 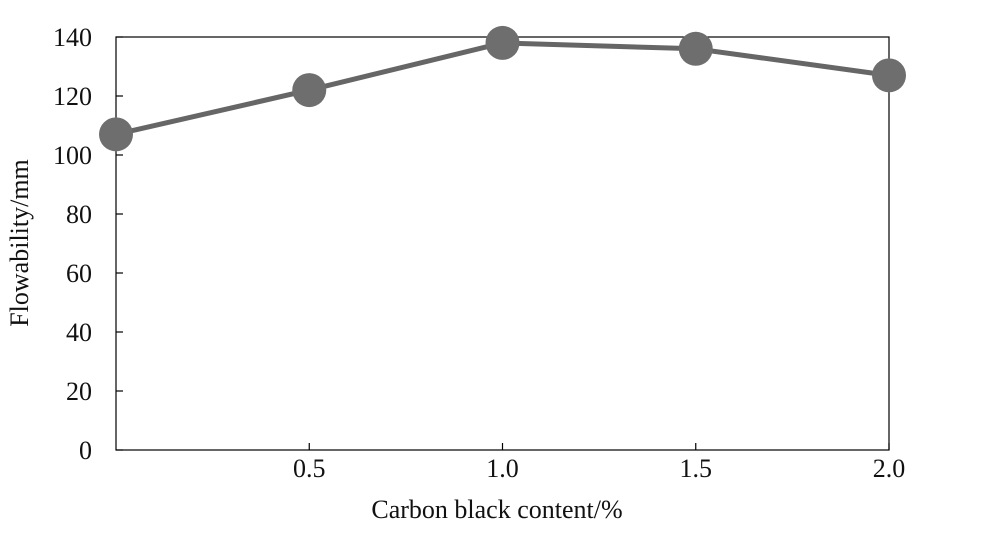 I want to click on y-tick-label: 140, so click(x=72, y=37).